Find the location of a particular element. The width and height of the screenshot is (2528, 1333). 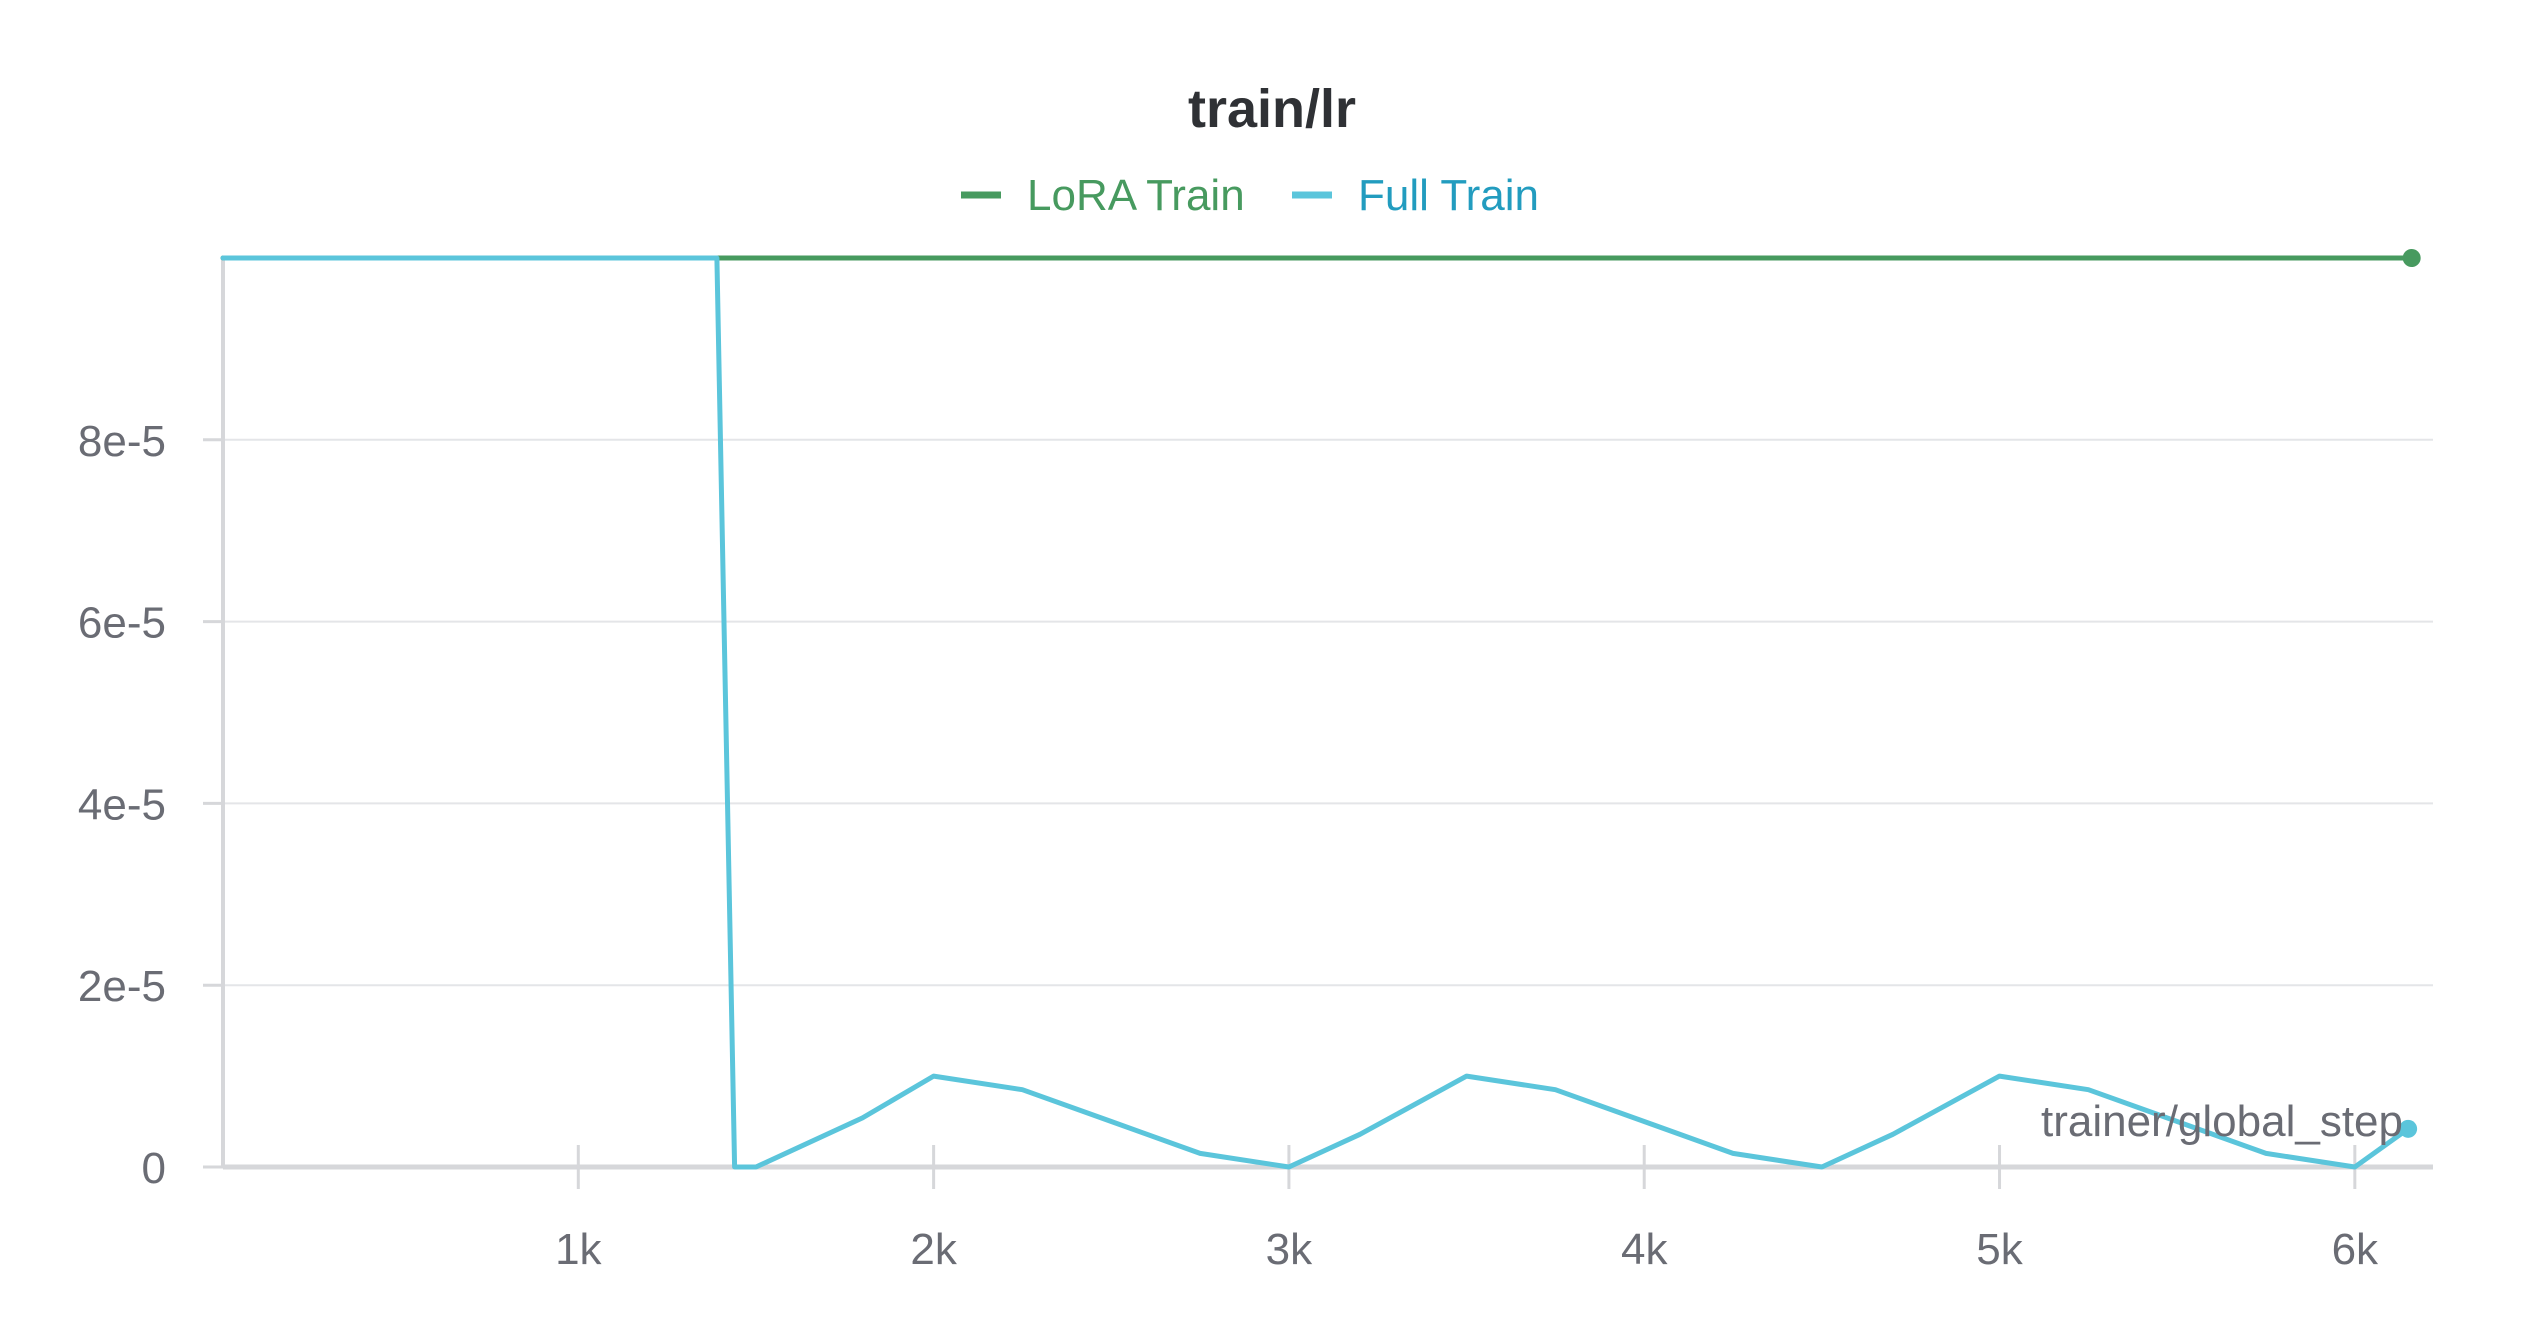

legend-item-full-train: Full Train is located at coordinates (1415, 195).